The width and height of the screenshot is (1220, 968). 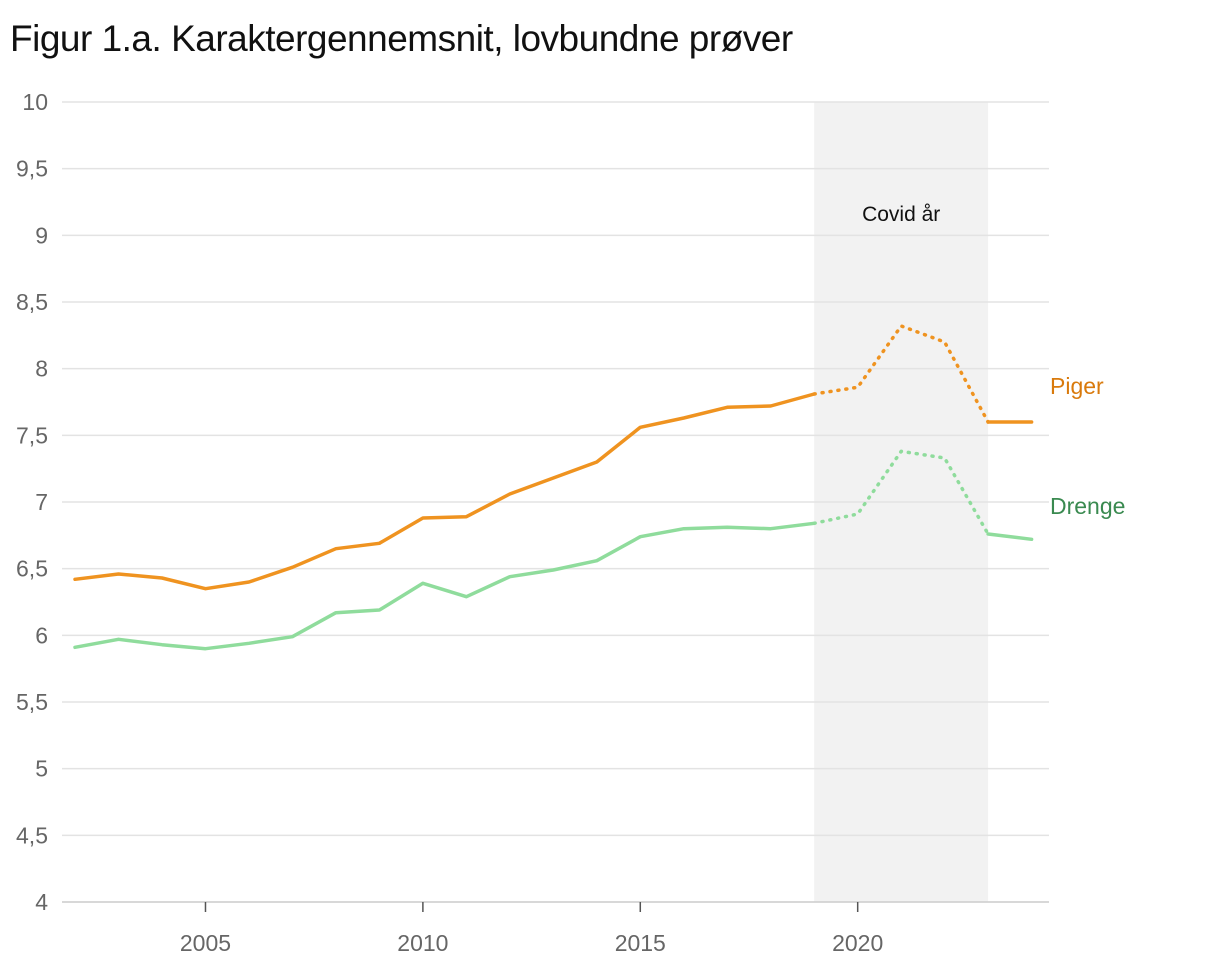 I want to click on y-tick-label: 4, so click(x=41, y=902).